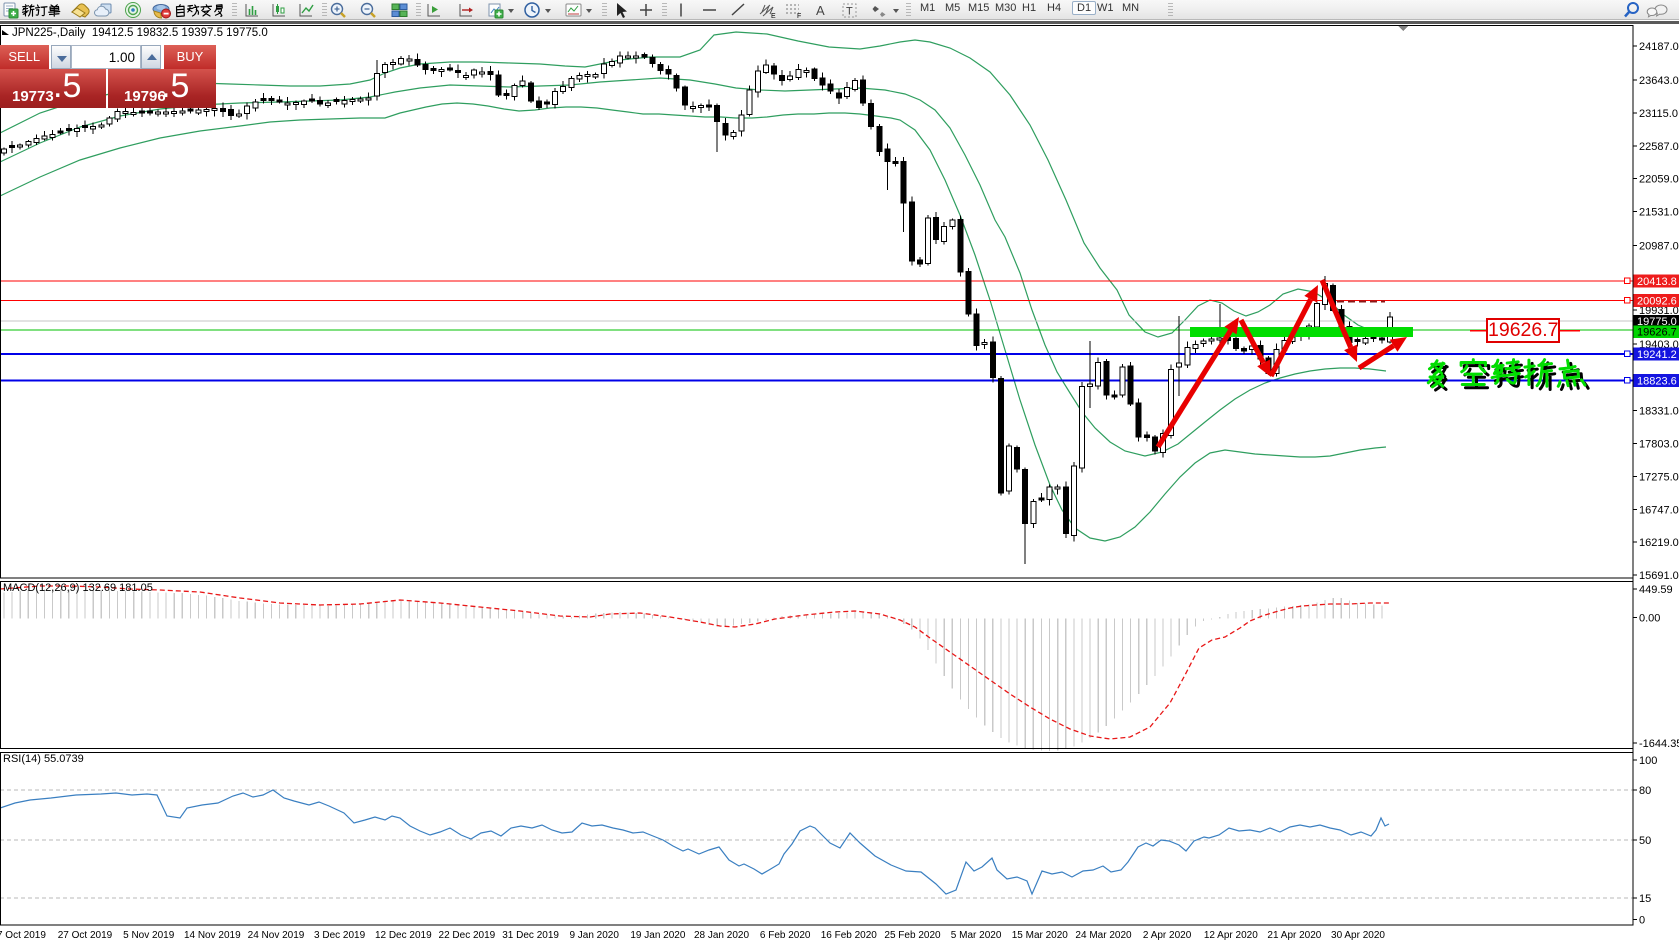  What do you see at coordinates (594, 935) in the screenshot?
I see `svg-text: 9 Jan 2020` at bounding box center [594, 935].